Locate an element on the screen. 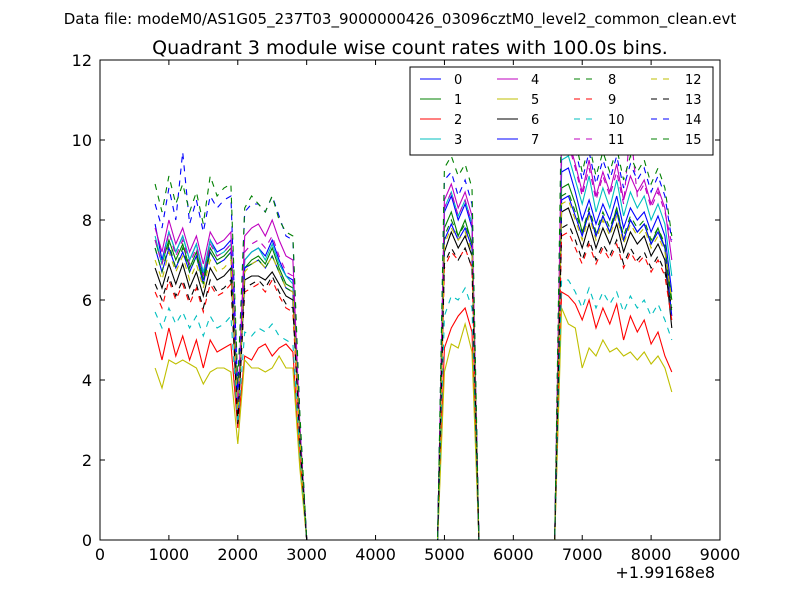  legend-label-8: 8 is located at coordinates (612, 80).